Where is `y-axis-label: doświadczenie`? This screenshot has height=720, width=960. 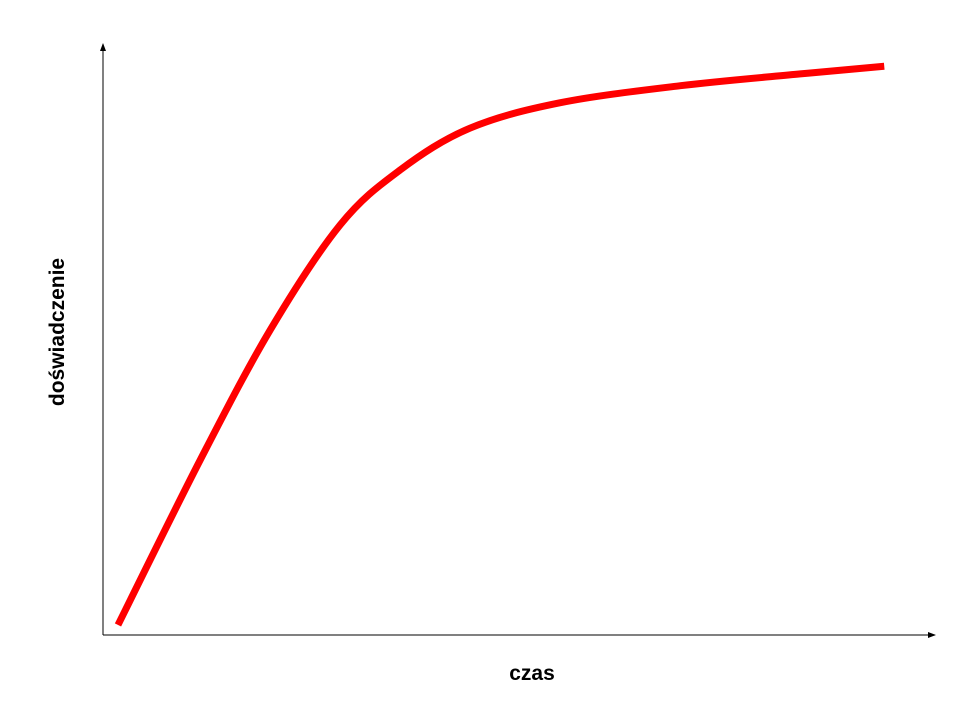 y-axis-label: doświadczenie is located at coordinates (57, 332).